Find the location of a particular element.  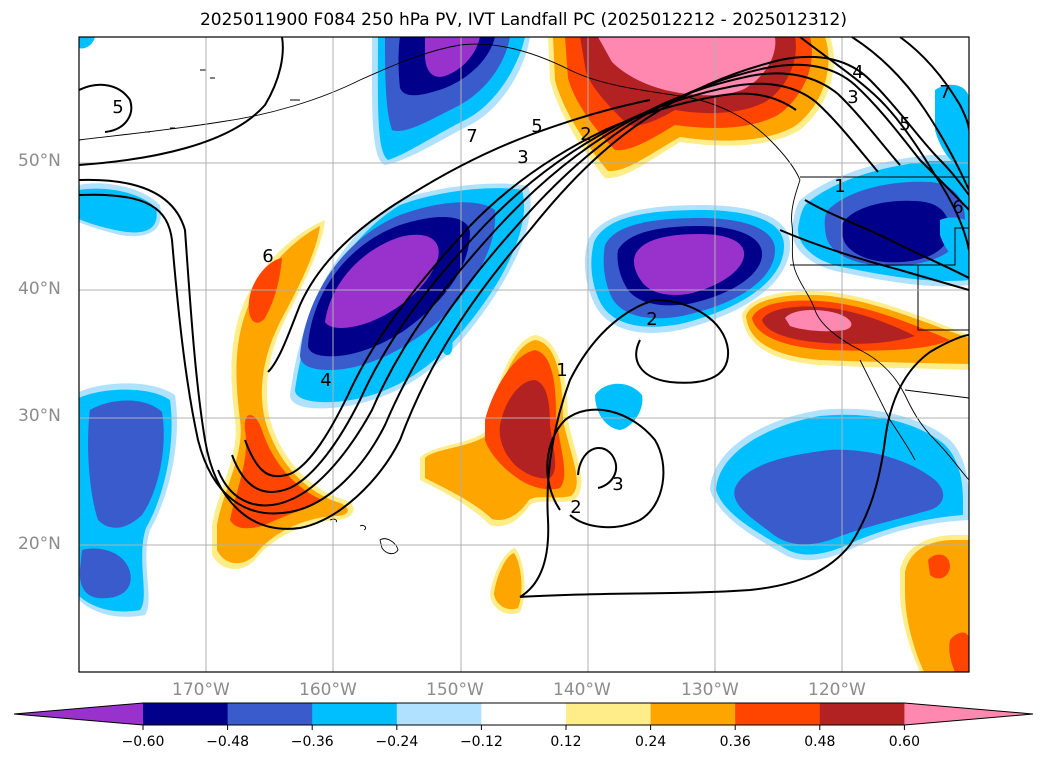

colorbar-tick-label: −0.12 is located at coordinates (481, 742).